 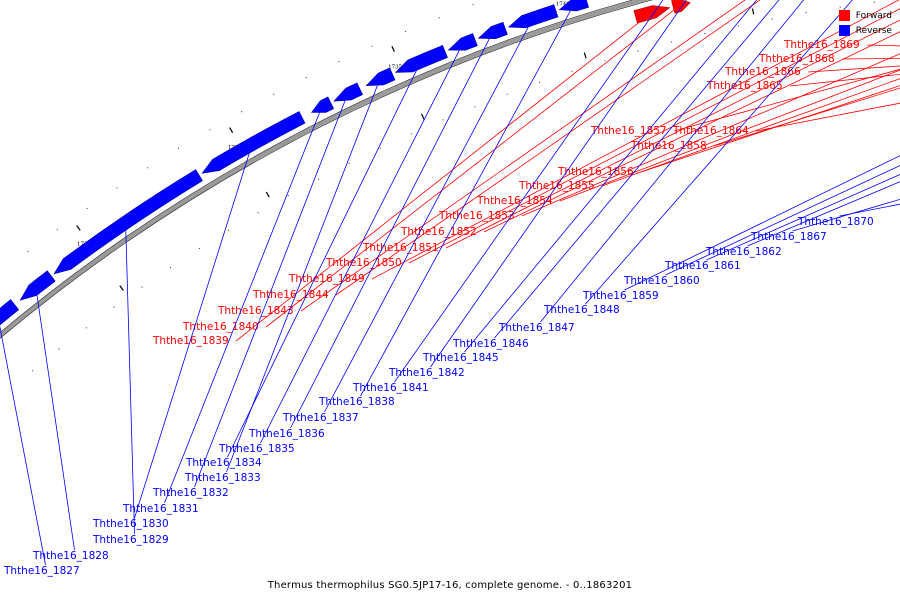 I want to click on reverse-gene-label: Ththe16_1830, so click(x=130, y=524).